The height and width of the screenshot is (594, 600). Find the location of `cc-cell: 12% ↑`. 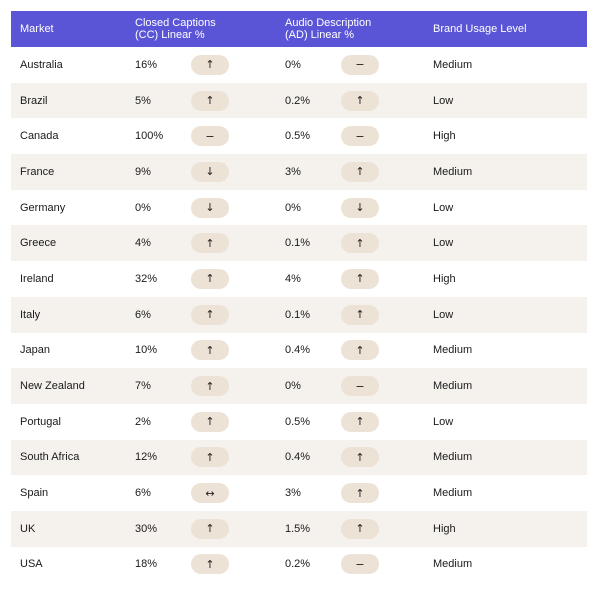

cc-cell: 12% ↑ is located at coordinates (210, 458).